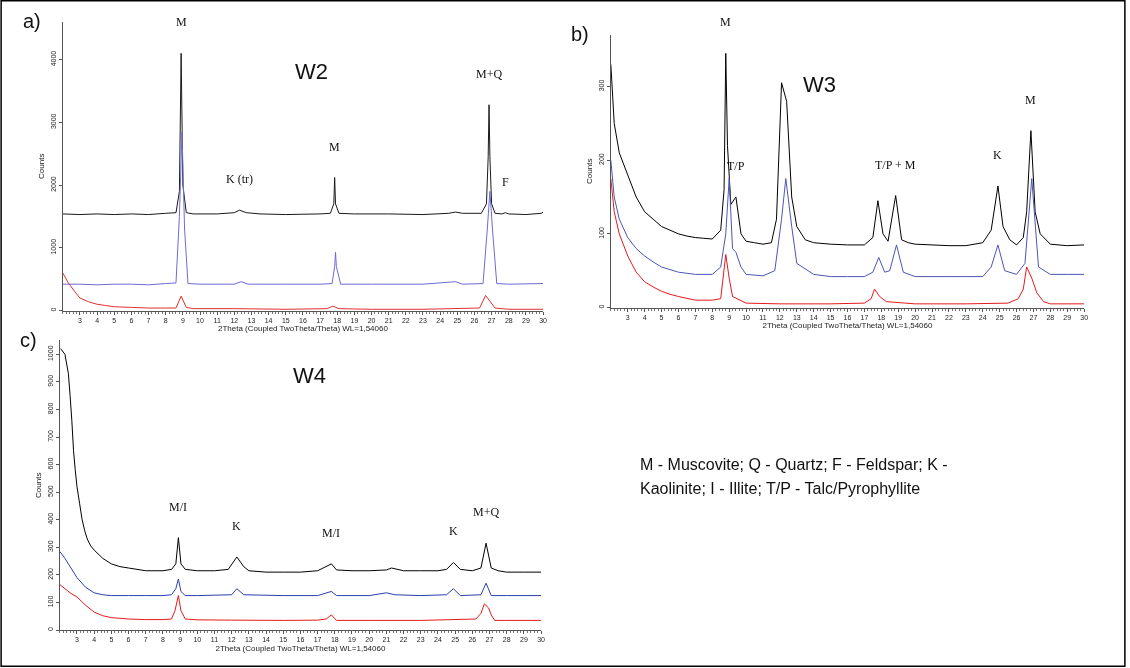 The image size is (1130, 668). What do you see at coordinates (794, 464) in the screenshot?
I see `text: M - Muscovite; Q - Quartz; F - Feldspar; K -` at bounding box center [794, 464].